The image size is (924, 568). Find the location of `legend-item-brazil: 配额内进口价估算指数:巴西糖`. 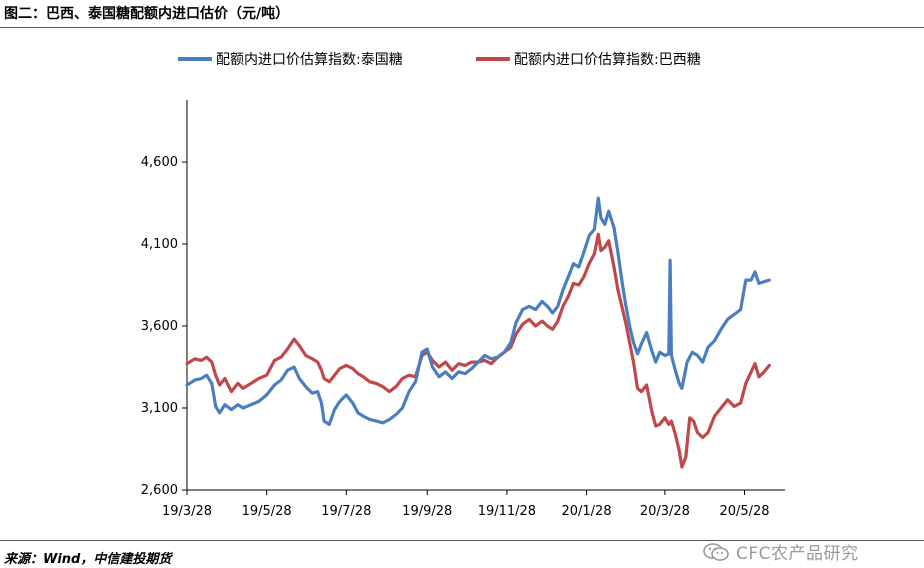

legend-item-brazil: 配额内进口价估算指数:巴西糖 is located at coordinates (588, 59).